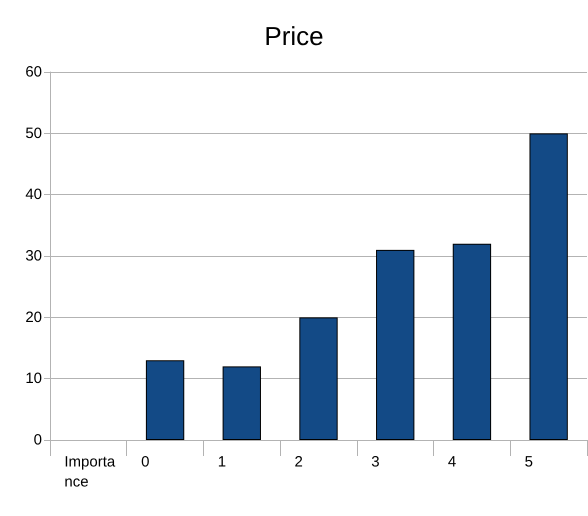 The width and height of the screenshot is (588, 516). What do you see at coordinates (222, 462) in the screenshot?
I see `x-tick-label: 1` at bounding box center [222, 462].